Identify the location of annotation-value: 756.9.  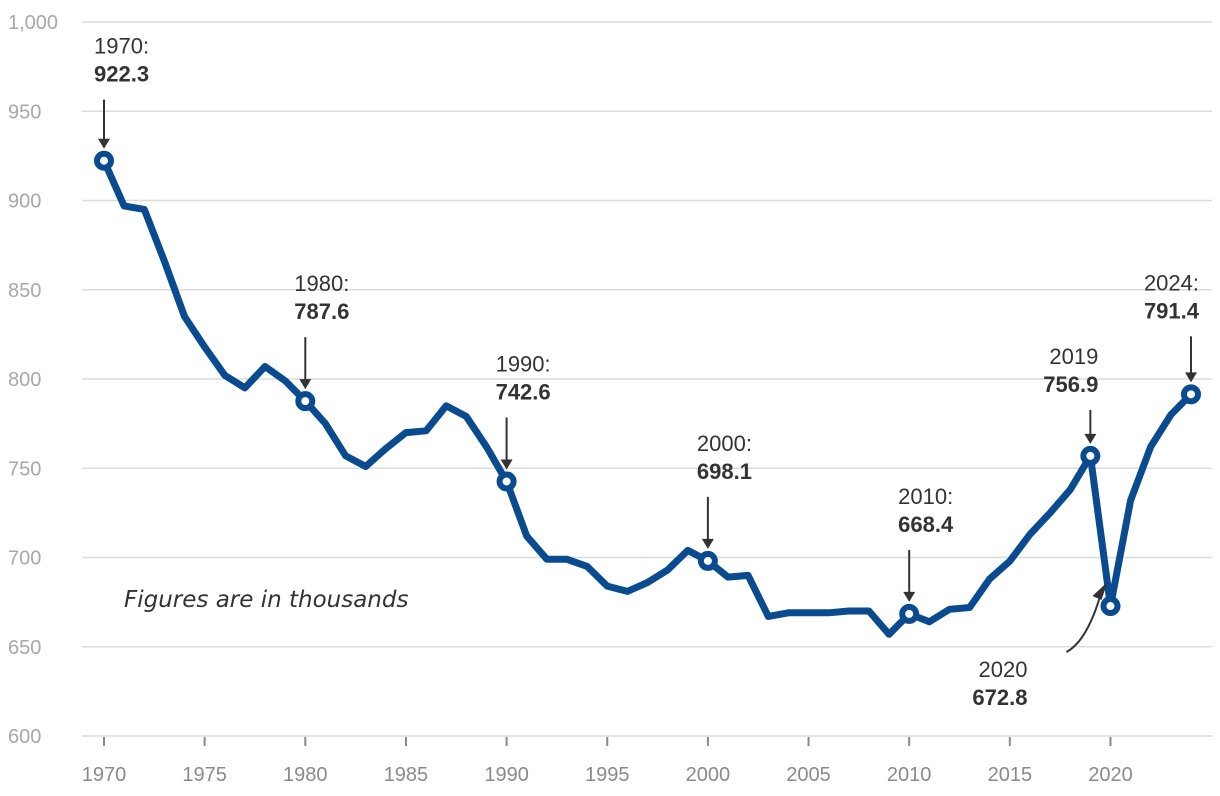
(1070, 384).